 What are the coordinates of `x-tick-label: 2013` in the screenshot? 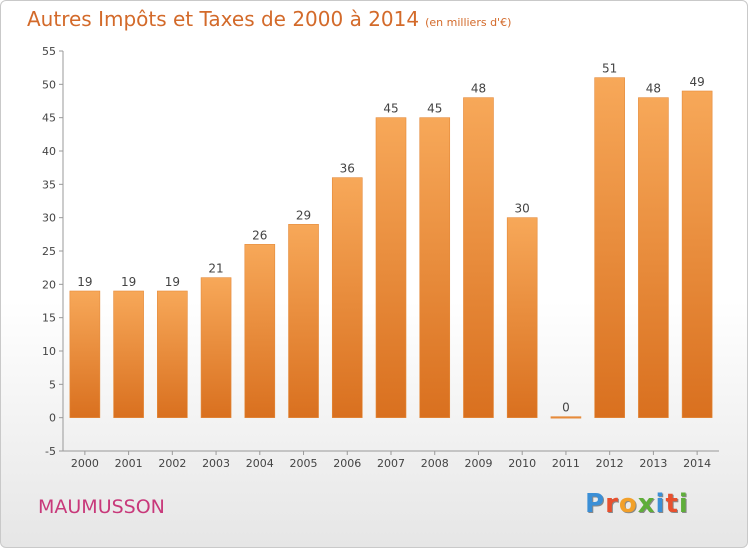 It's located at (653, 463).